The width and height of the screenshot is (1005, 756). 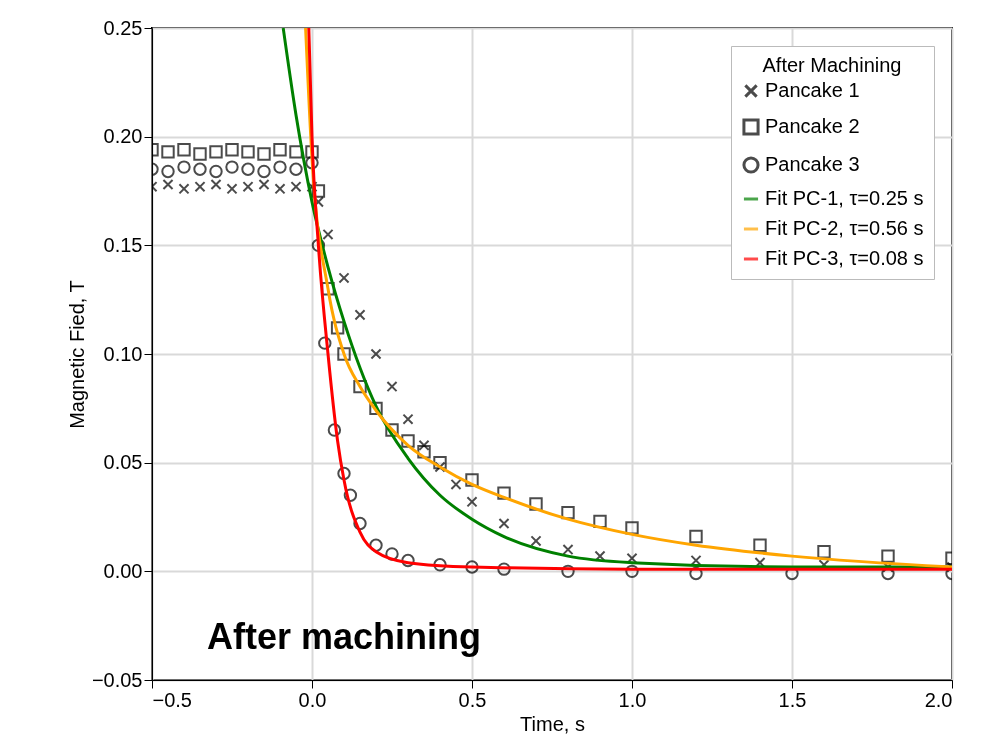 I want to click on x-tick-label: 1.0, so click(x=632, y=699).